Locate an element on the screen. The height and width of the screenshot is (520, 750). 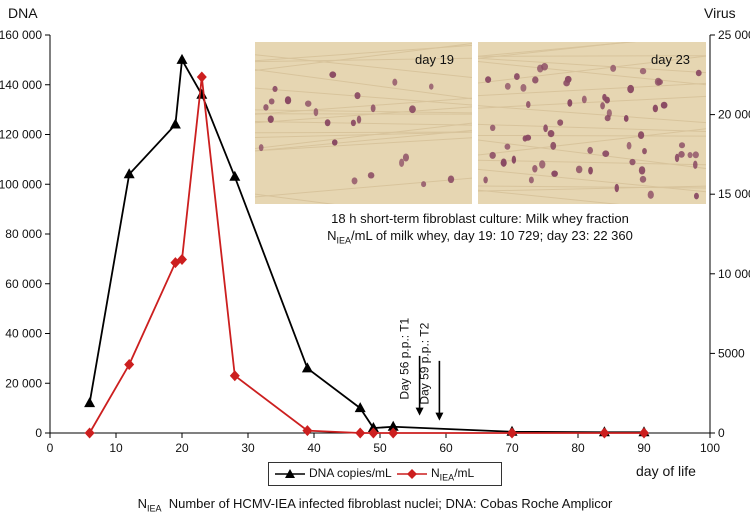
legend-item-niea: NIEA/mL is located at coordinates (453, 474).